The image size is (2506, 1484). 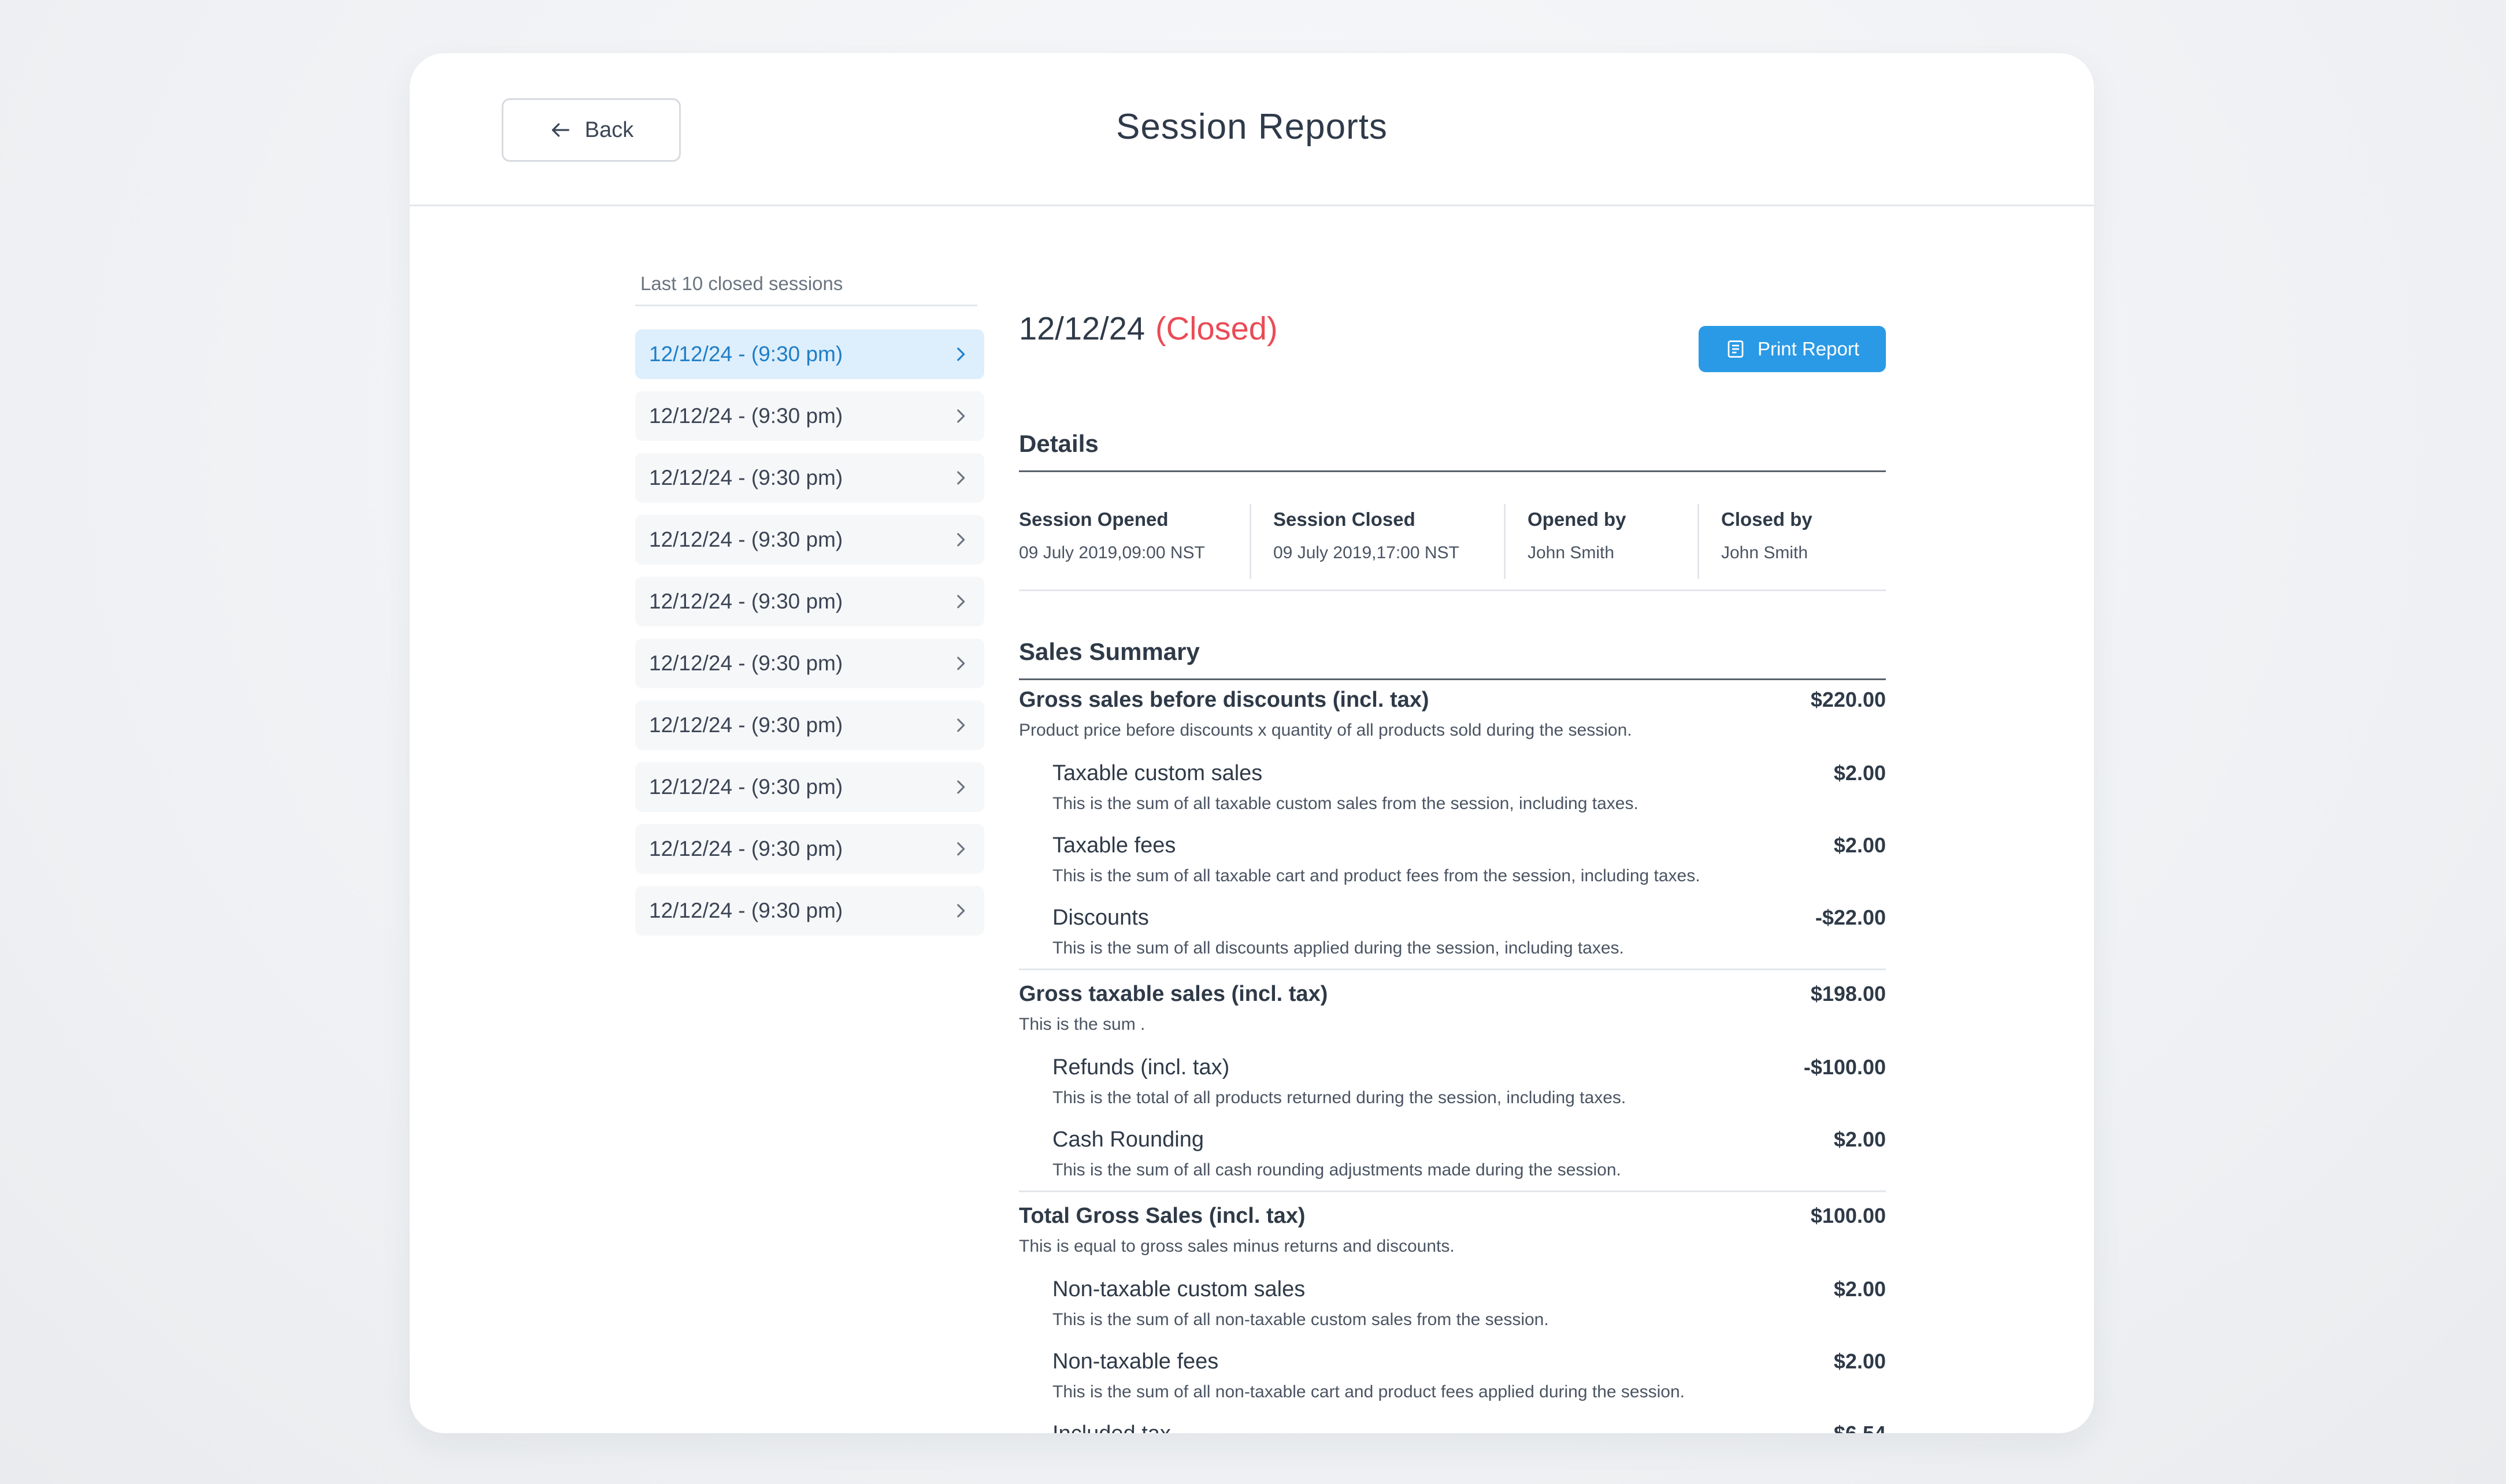 What do you see at coordinates (1344, 519) in the screenshot?
I see `detail-label: Session Closed` at bounding box center [1344, 519].